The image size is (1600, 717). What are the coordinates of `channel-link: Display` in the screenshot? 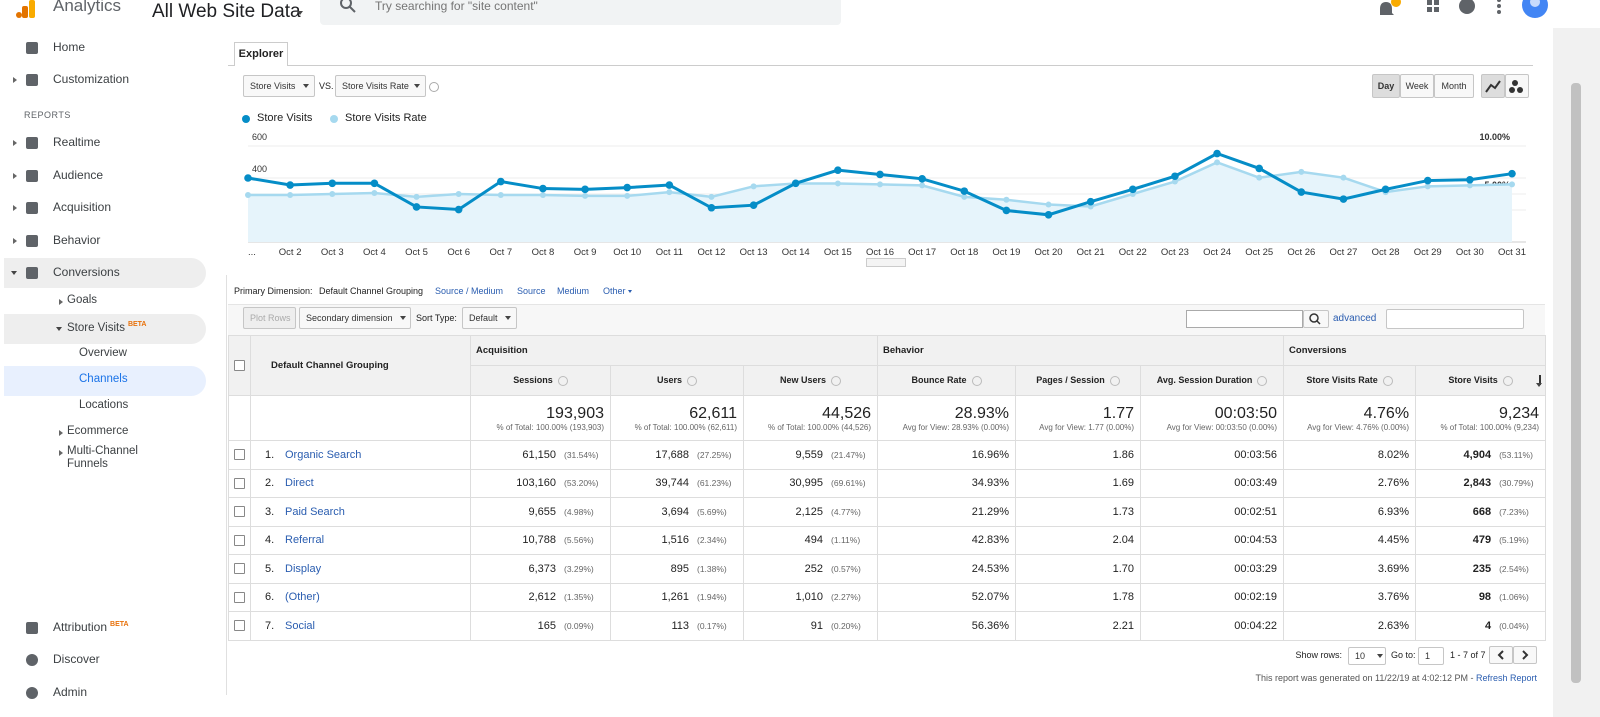 It's located at (303, 568).